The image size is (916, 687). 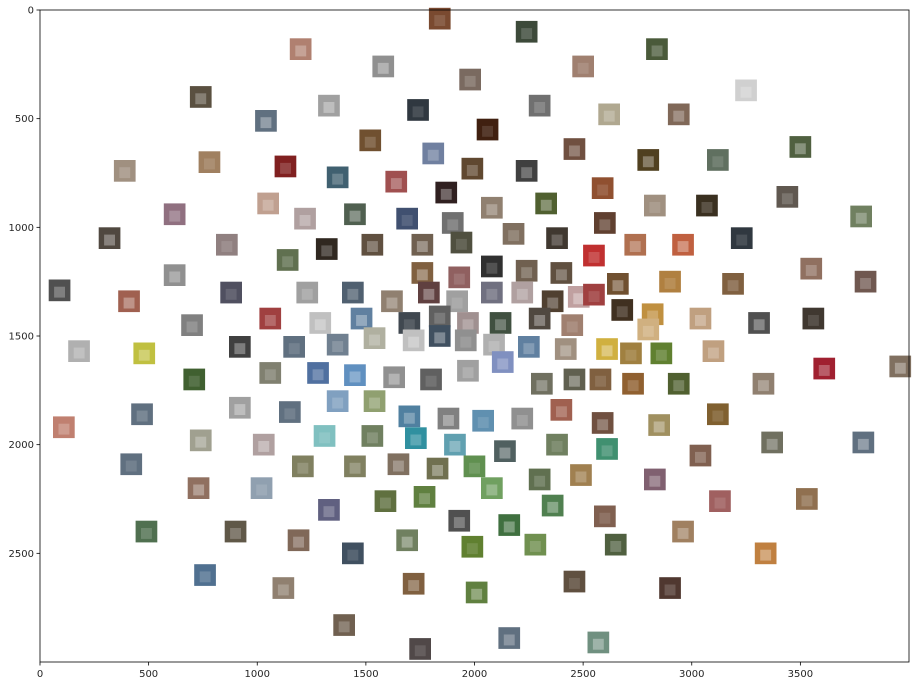 What do you see at coordinates (31, 11) in the screenshot?
I see `y-tick-label: 0` at bounding box center [31, 11].